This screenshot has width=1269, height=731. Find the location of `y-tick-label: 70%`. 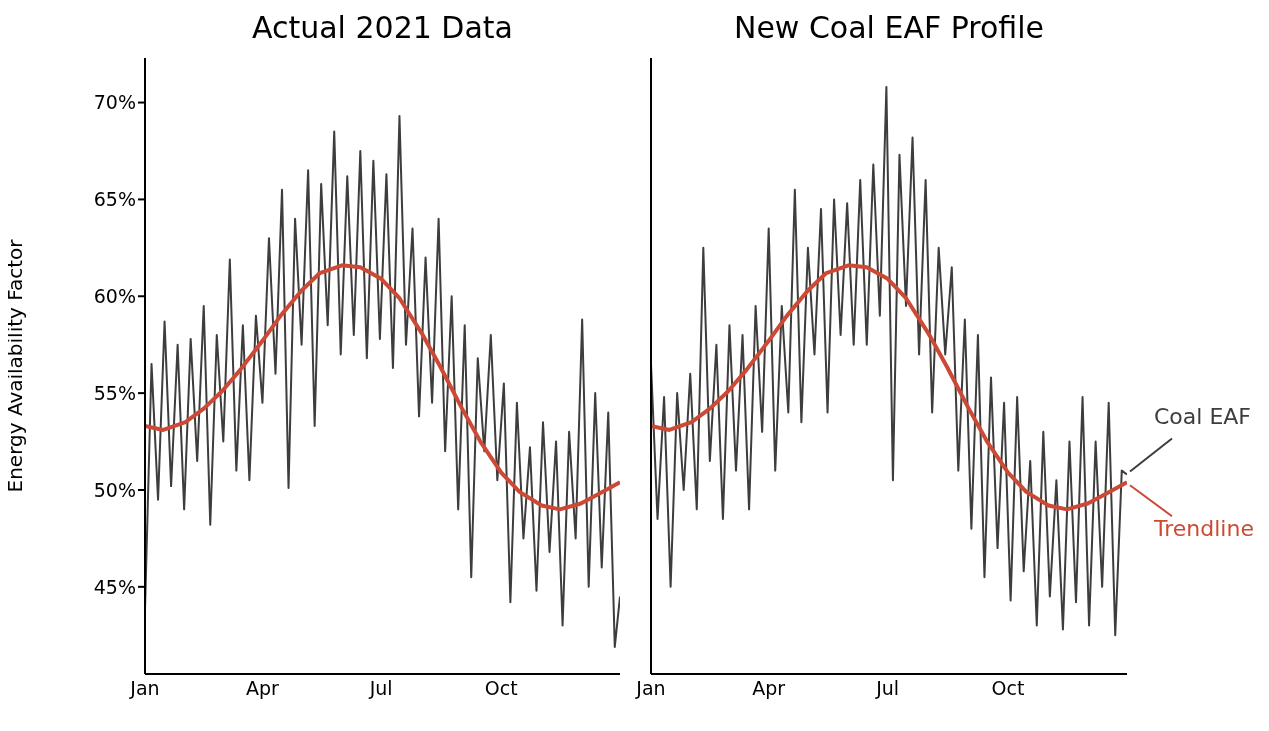

y-tick-label: 70% is located at coordinates (114, 102).